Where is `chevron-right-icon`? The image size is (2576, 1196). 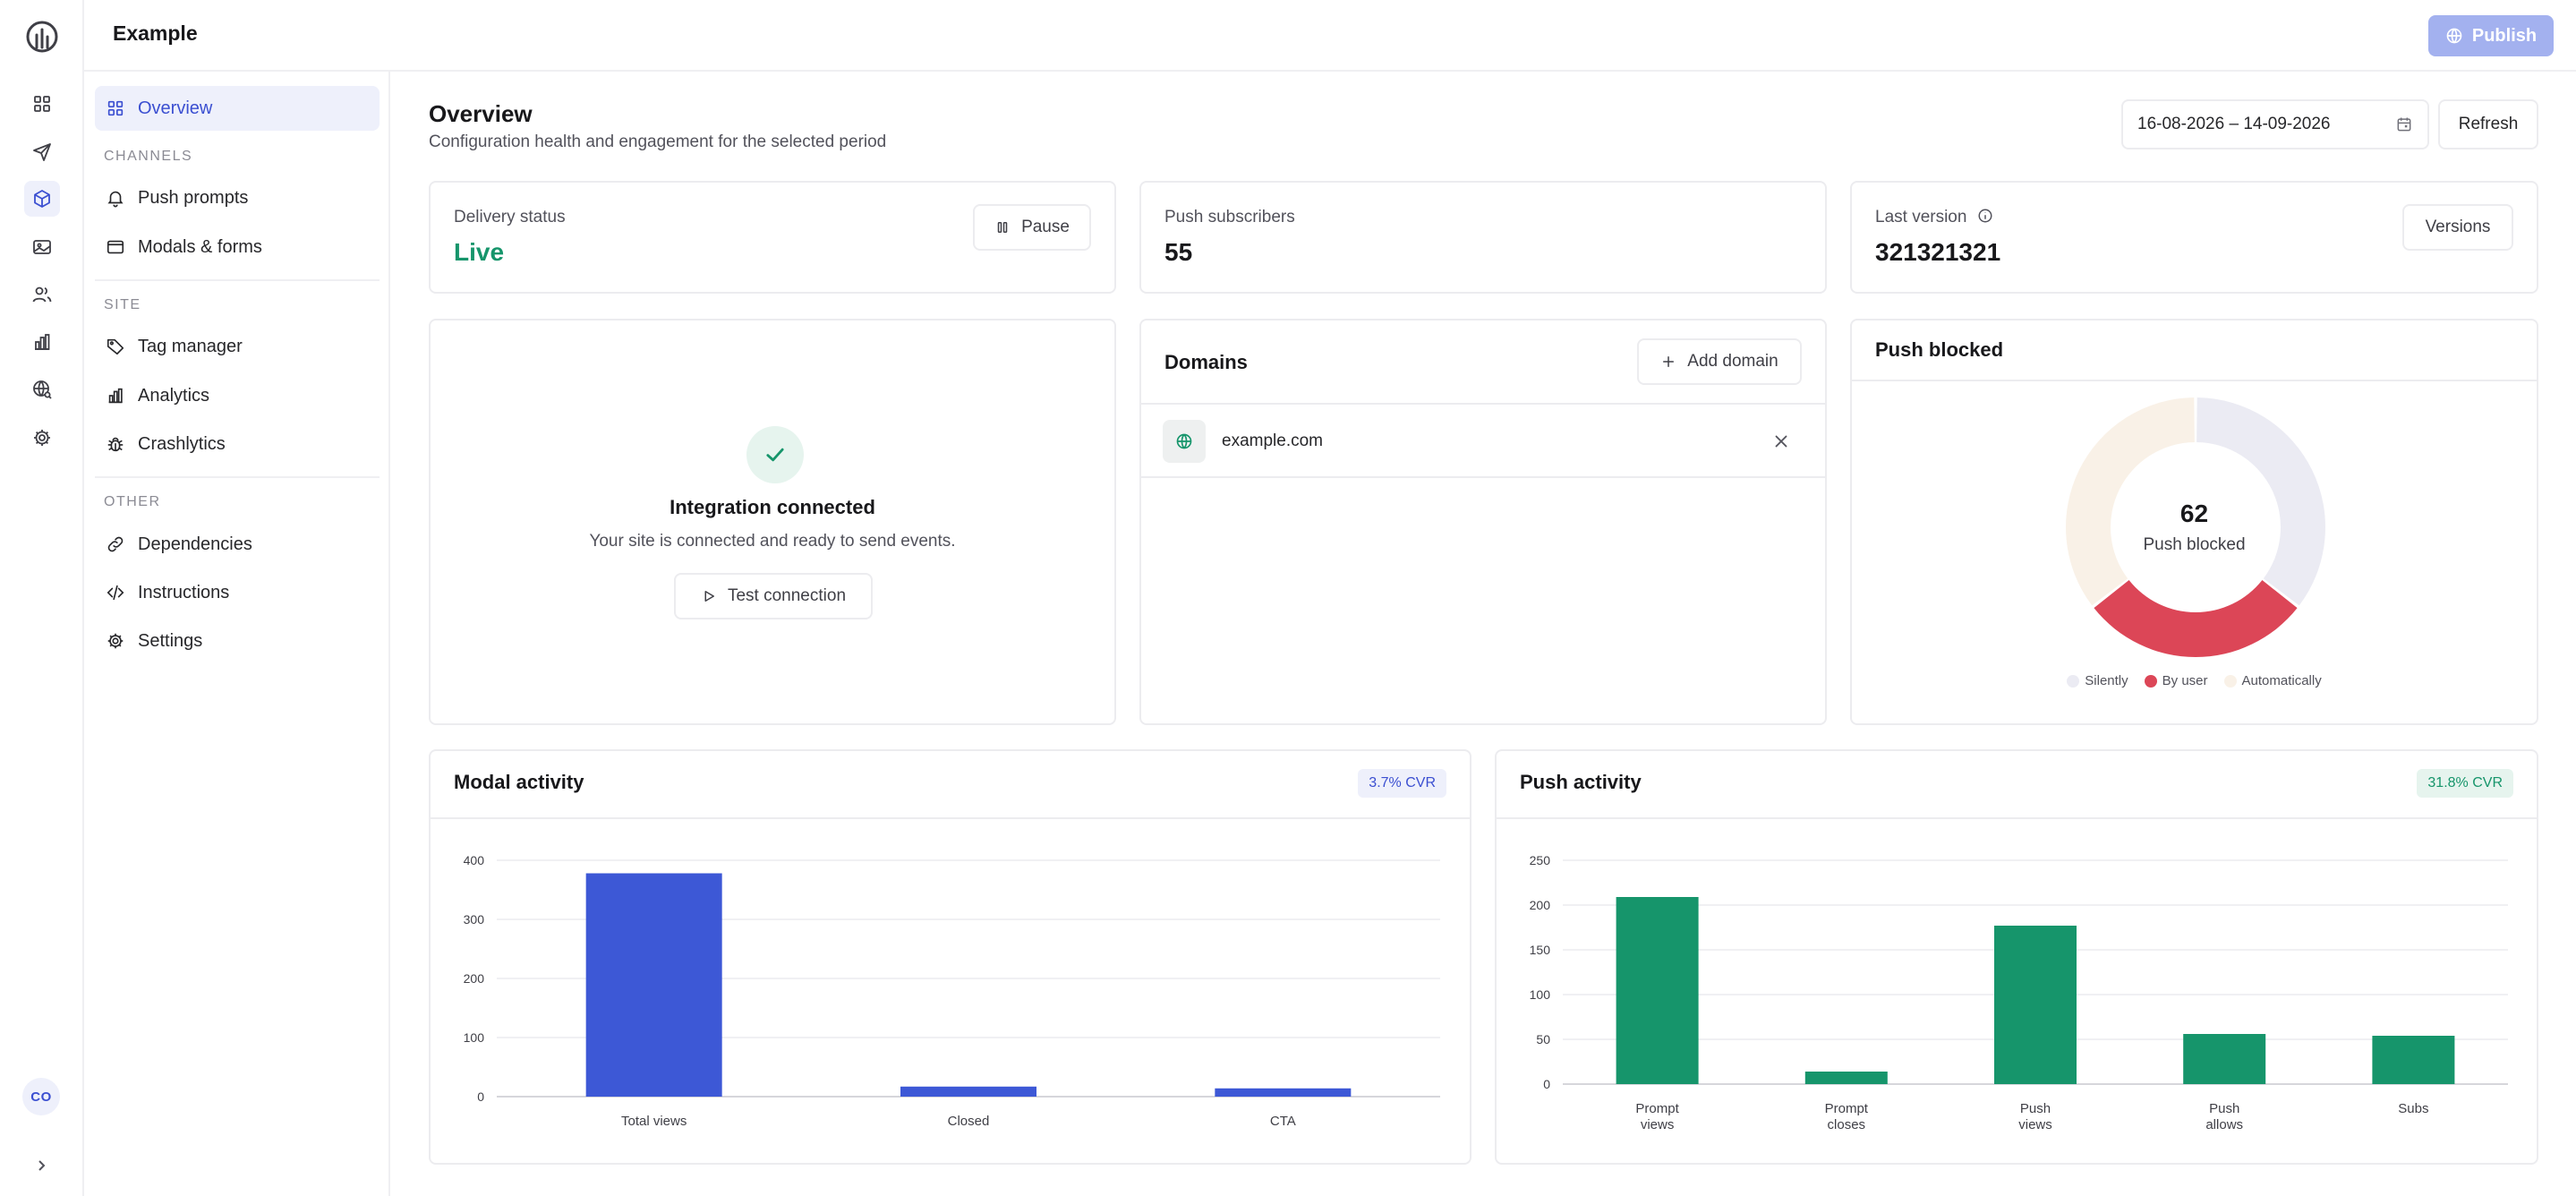 chevron-right-icon is located at coordinates (41, 1165).